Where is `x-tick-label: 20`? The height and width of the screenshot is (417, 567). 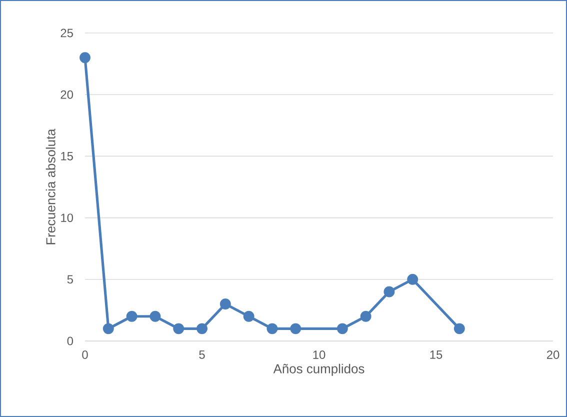
x-tick-label: 20 is located at coordinates (553, 354).